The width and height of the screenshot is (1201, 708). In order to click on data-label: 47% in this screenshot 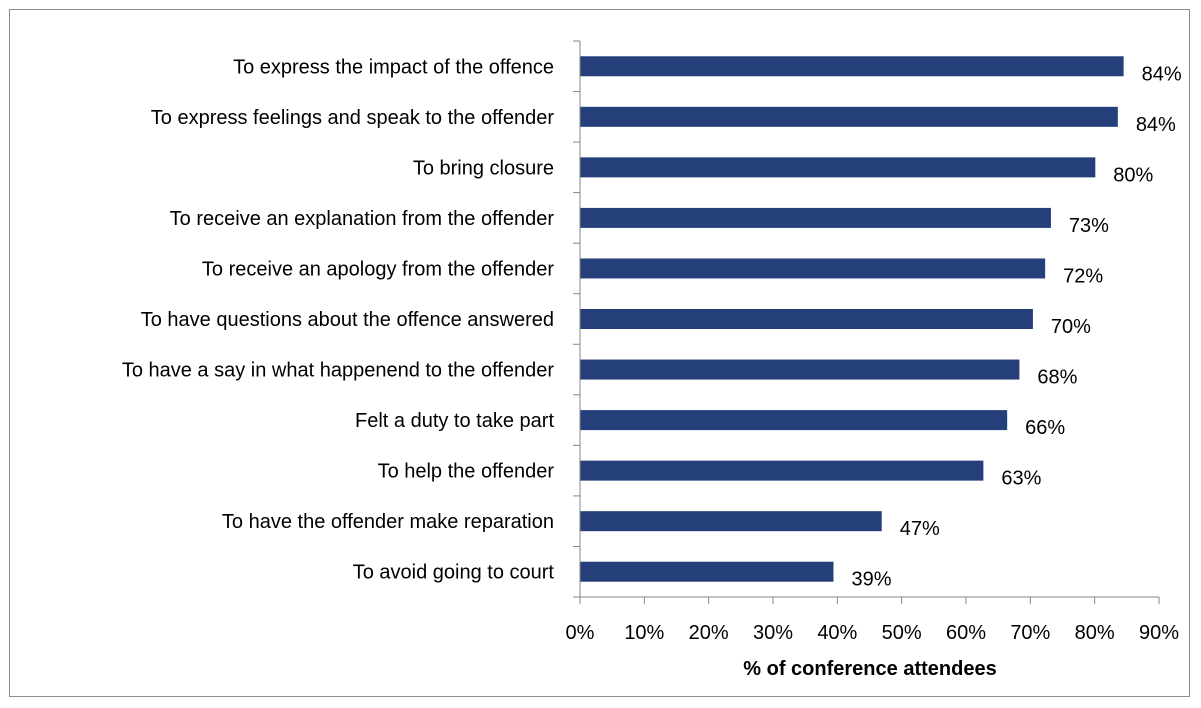, I will do `click(920, 529)`.